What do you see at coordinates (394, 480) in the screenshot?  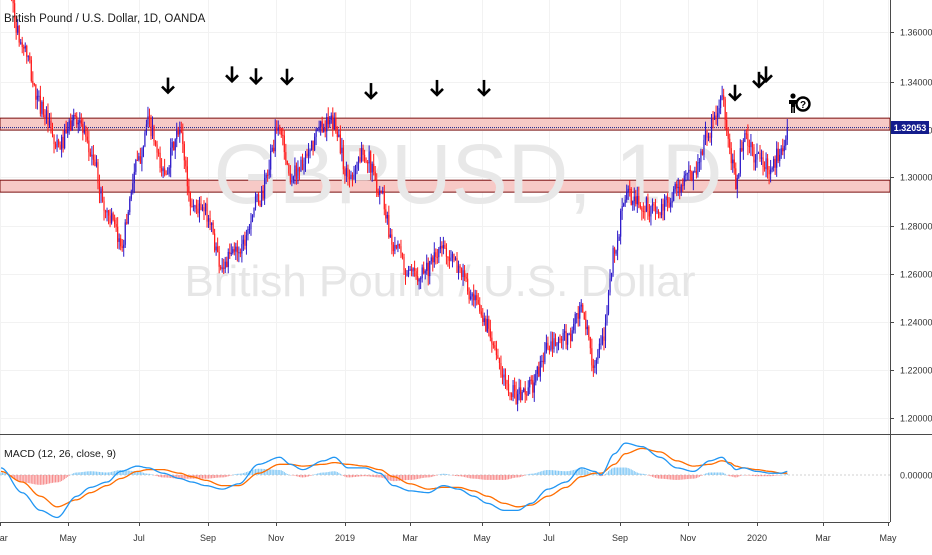 I see `macd-line` at bounding box center [394, 480].